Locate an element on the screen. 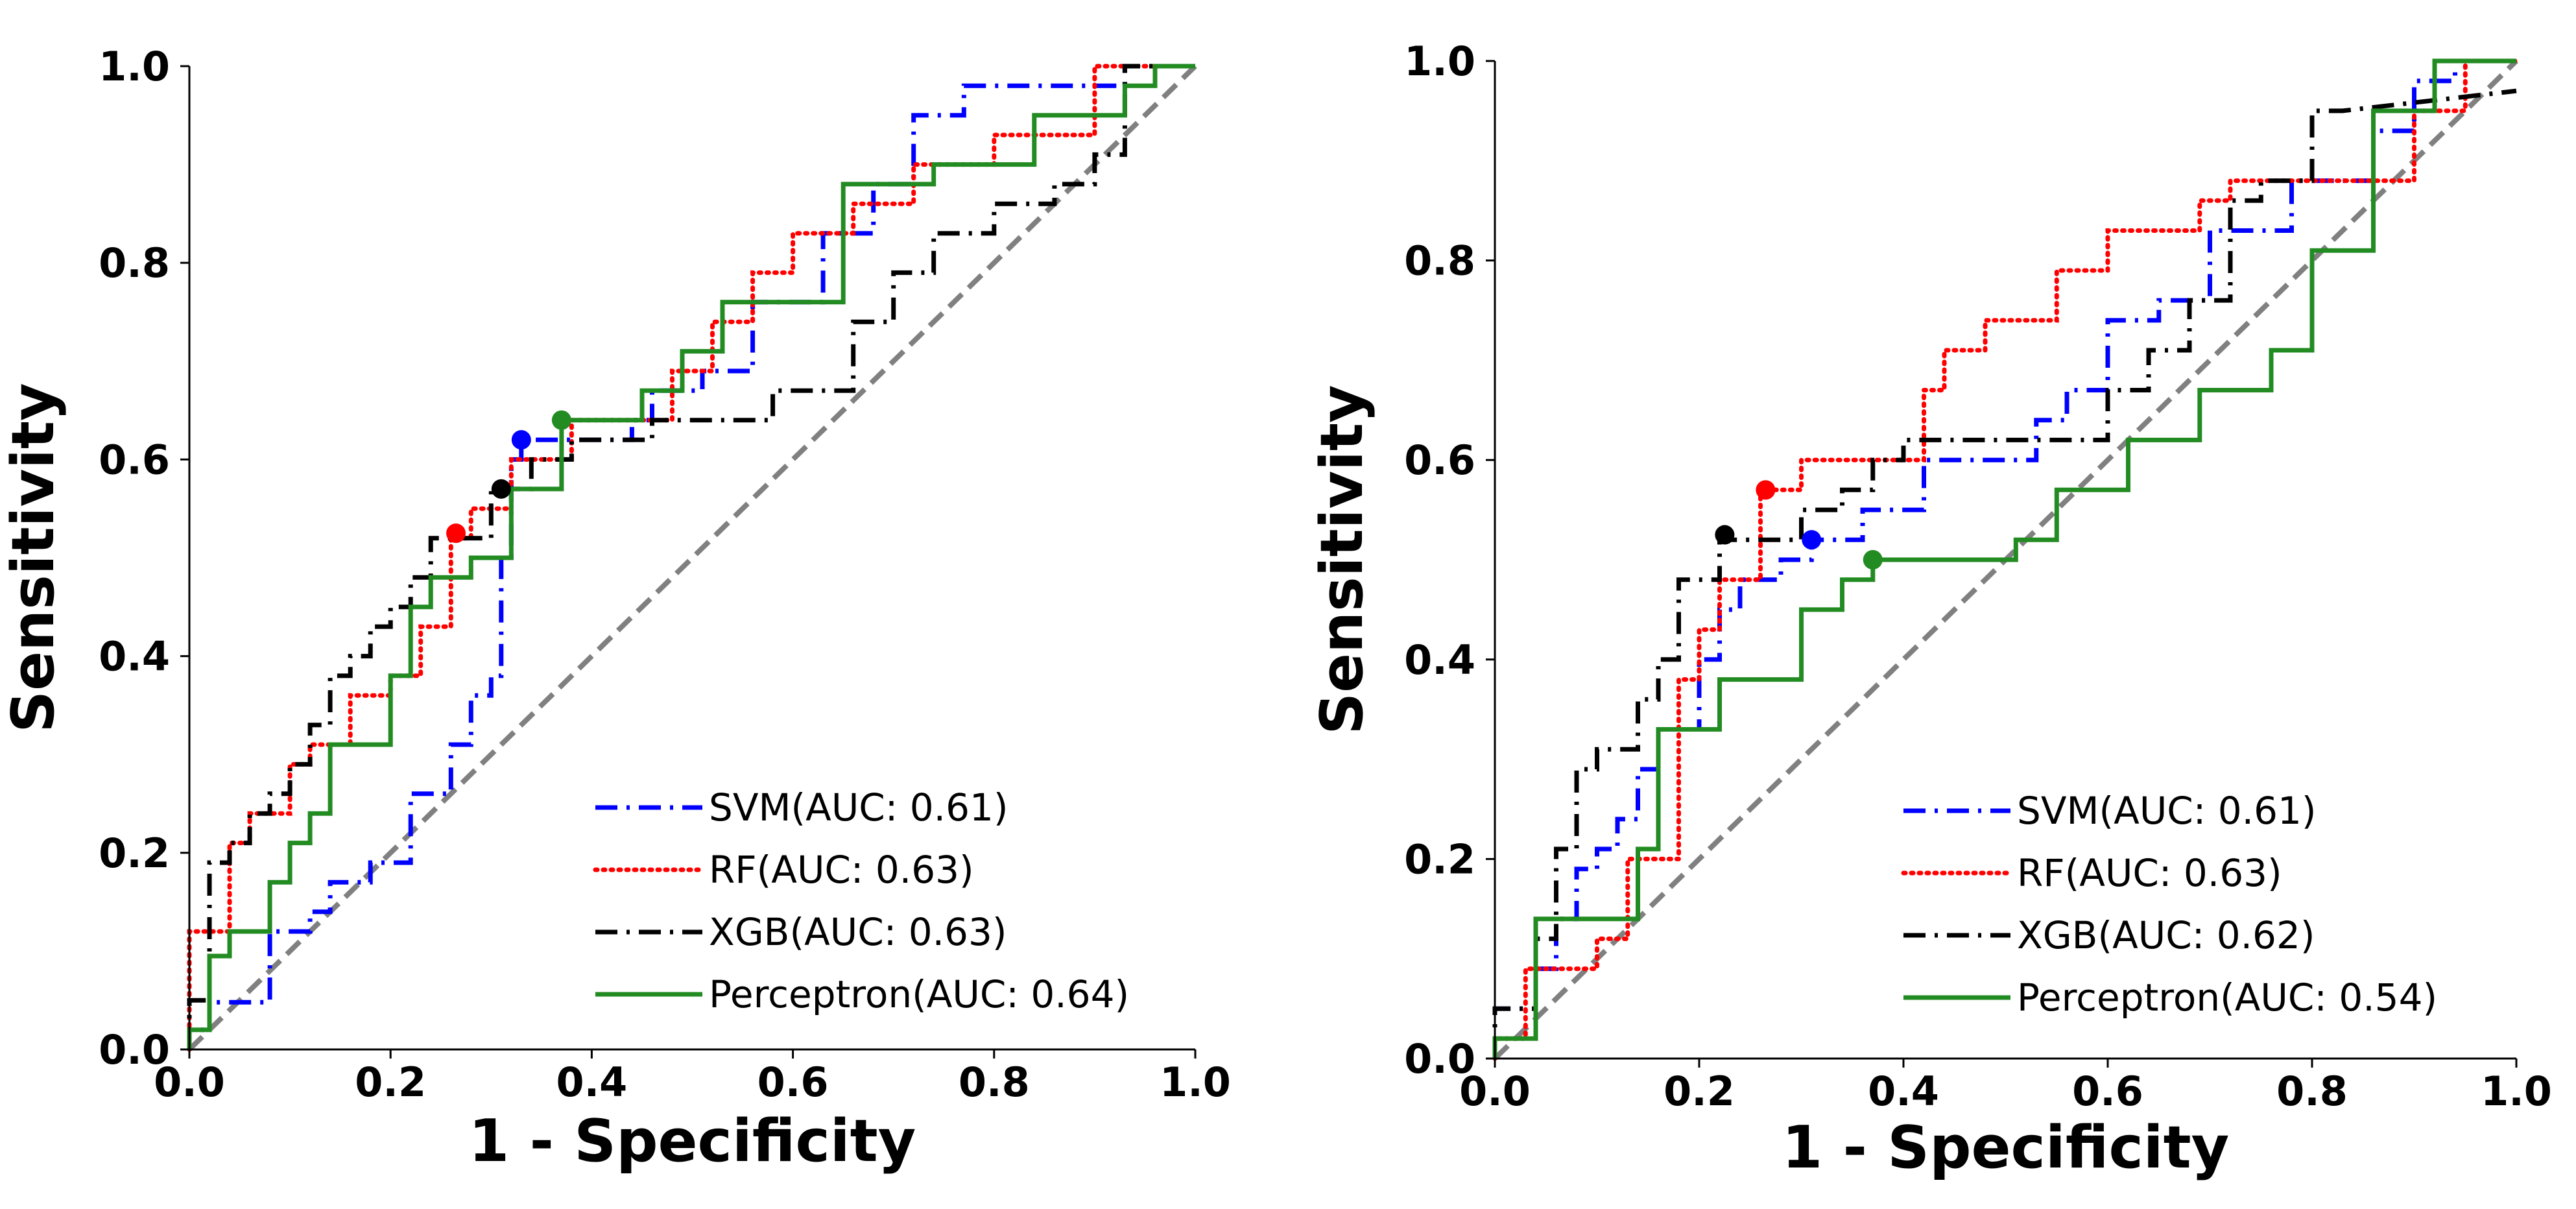 The width and height of the screenshot is (2576, 1209). legend-label-perceptron: Perceptron(AUC: 0.64) is located at coordinates (919, 994).